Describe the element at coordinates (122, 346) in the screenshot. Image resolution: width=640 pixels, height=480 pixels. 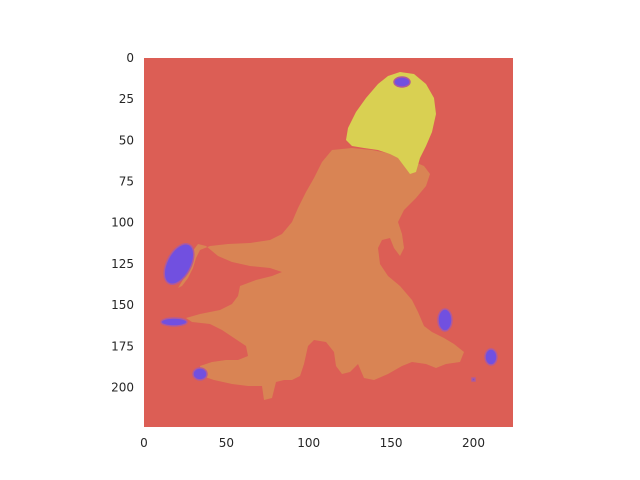
I see `y-tick-label: 175` at that location.